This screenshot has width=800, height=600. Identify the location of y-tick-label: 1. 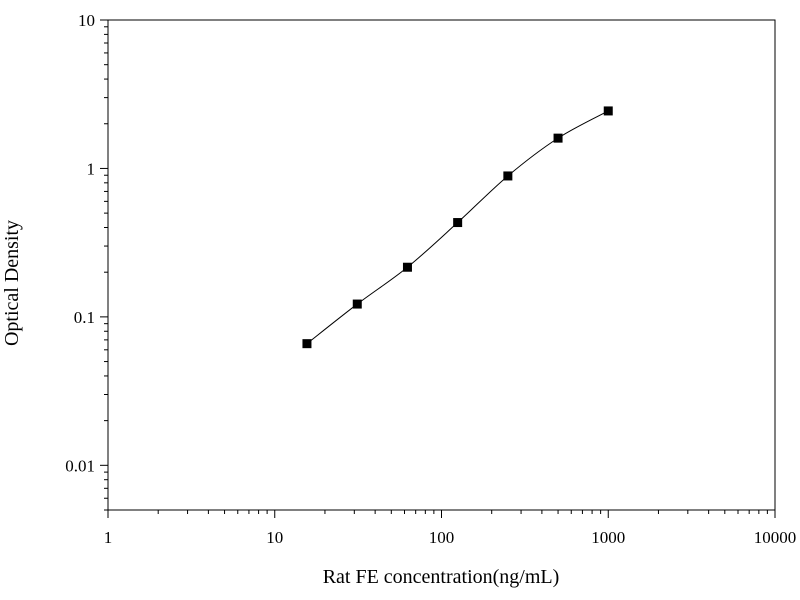
(91, 168).